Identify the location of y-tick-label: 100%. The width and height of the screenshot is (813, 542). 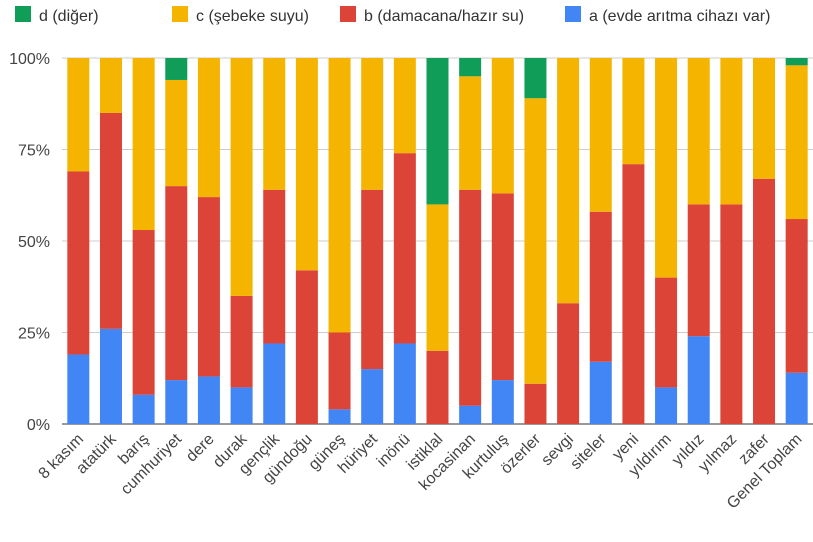
(29, 59).